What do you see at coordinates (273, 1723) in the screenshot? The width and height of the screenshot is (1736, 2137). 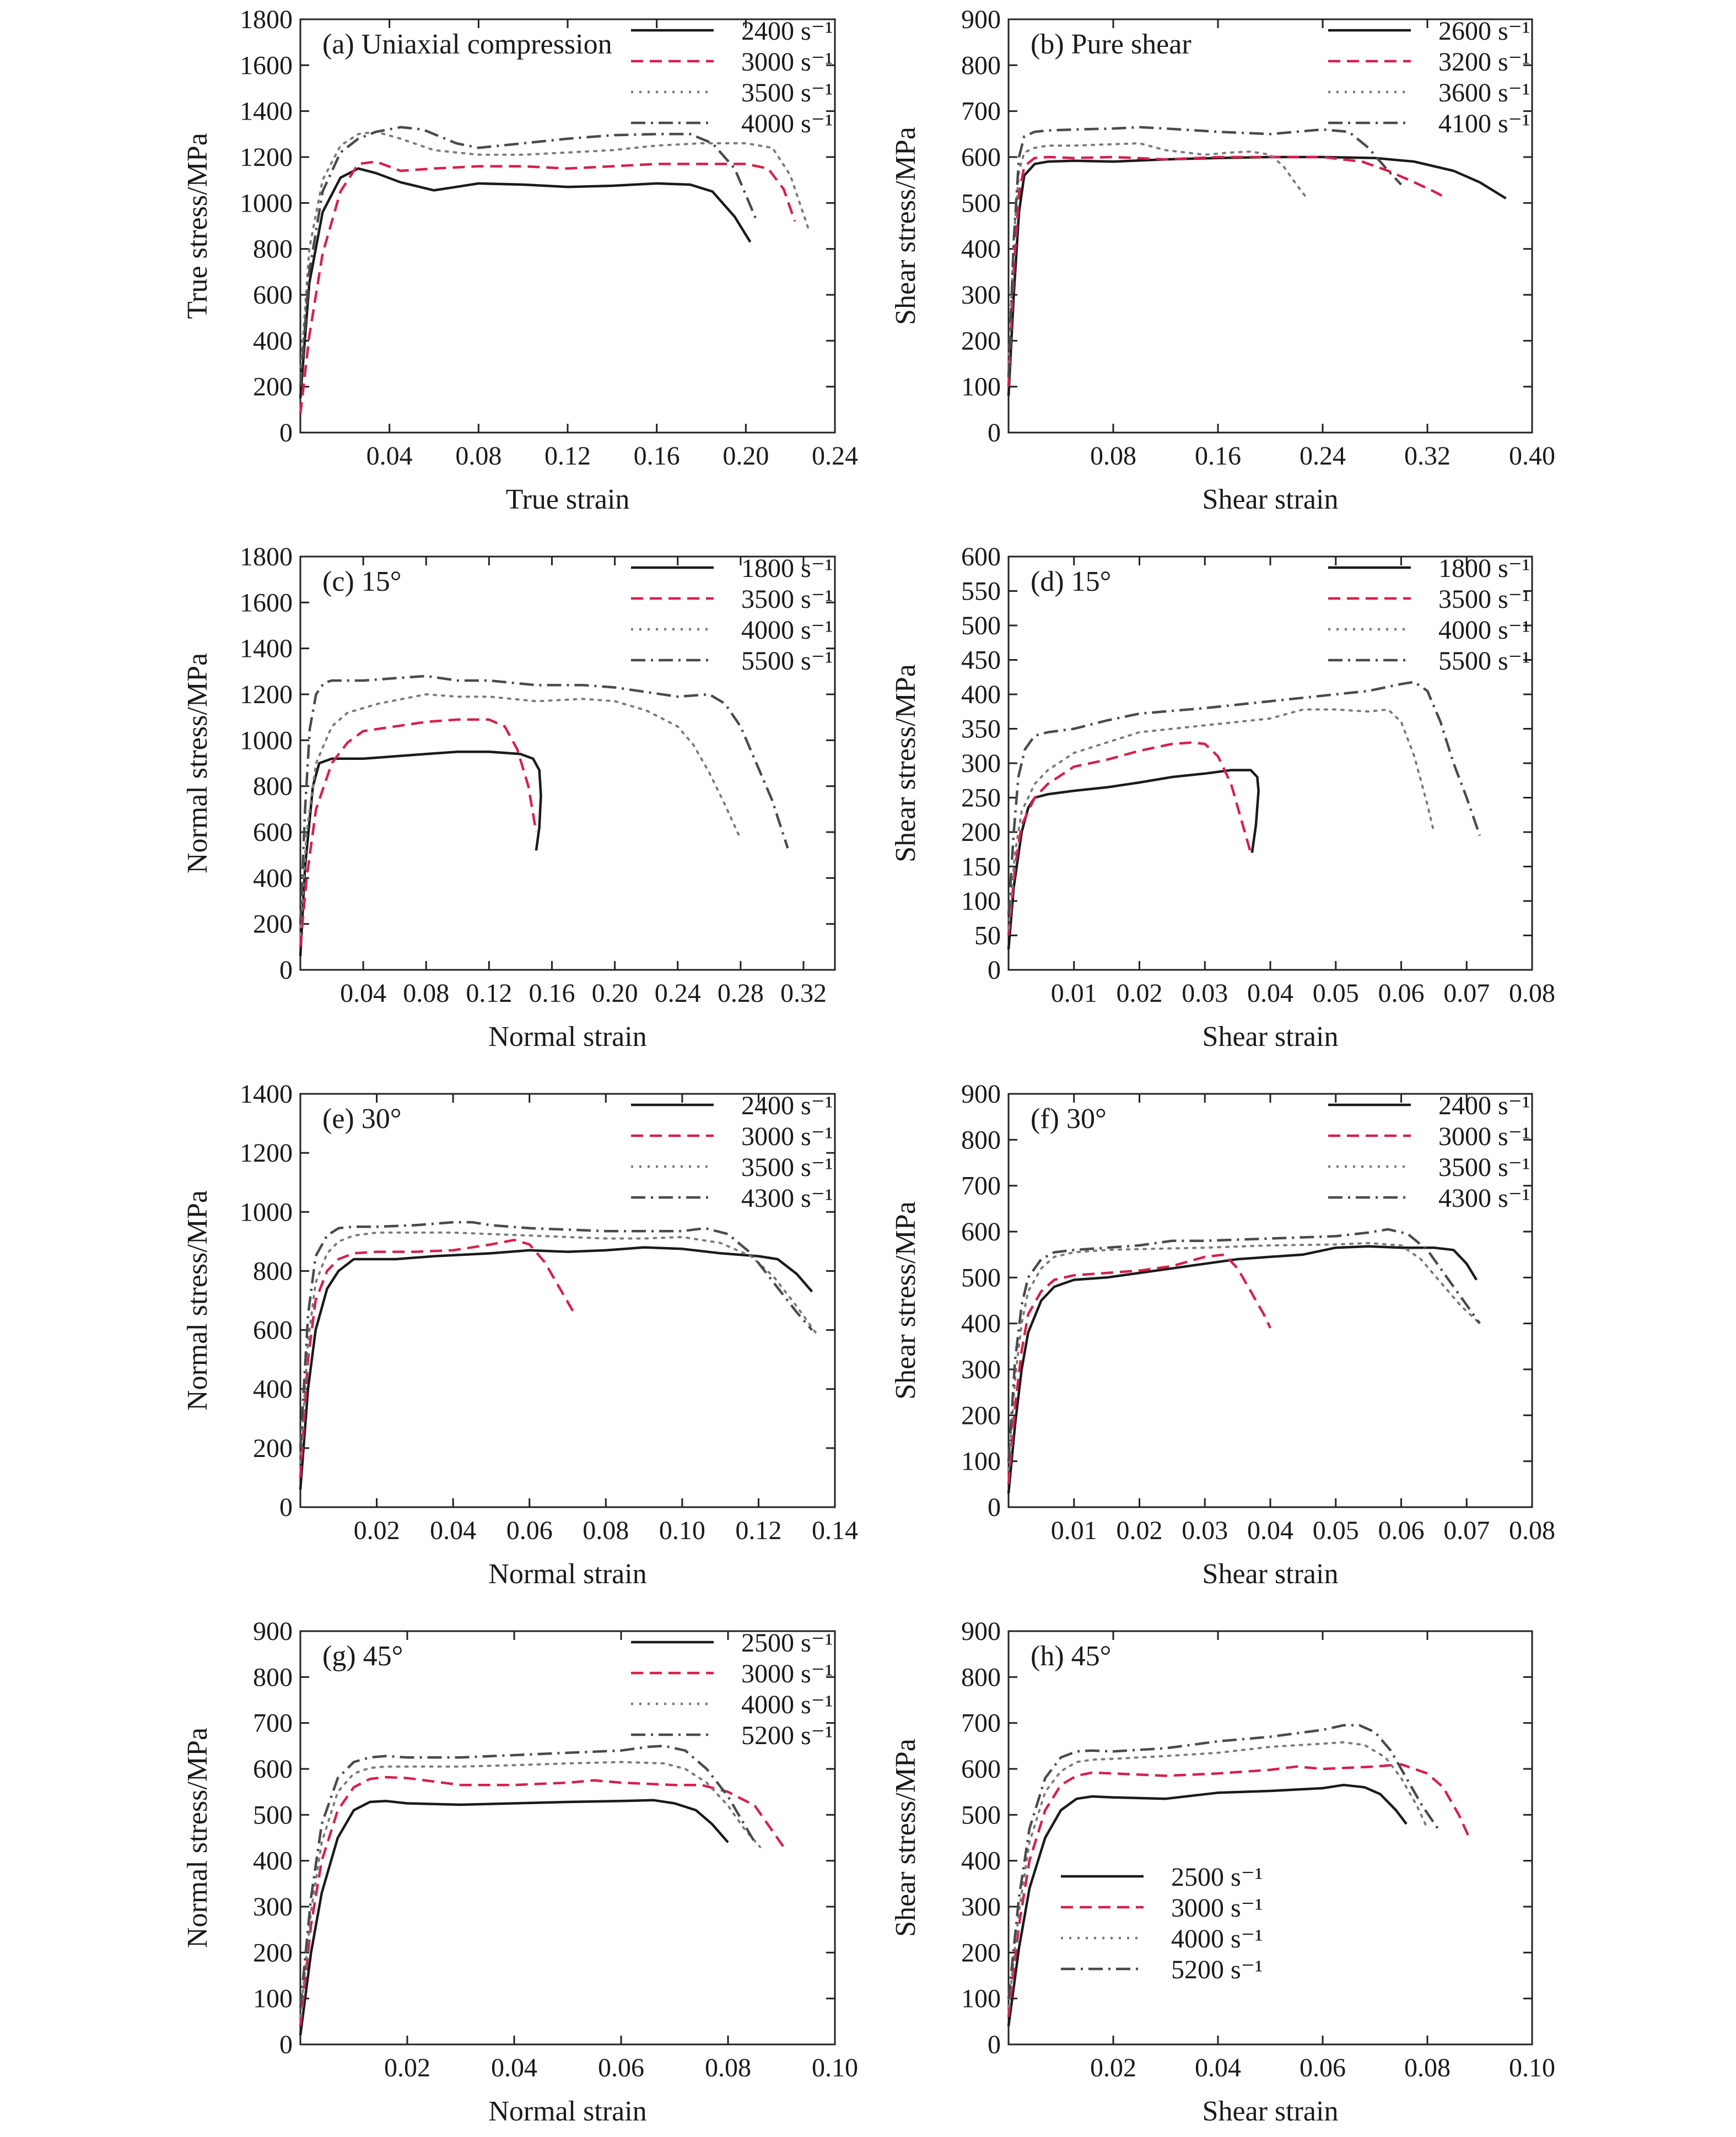 I see `y-tick-label: 700` at bounding box center [273, 1723].